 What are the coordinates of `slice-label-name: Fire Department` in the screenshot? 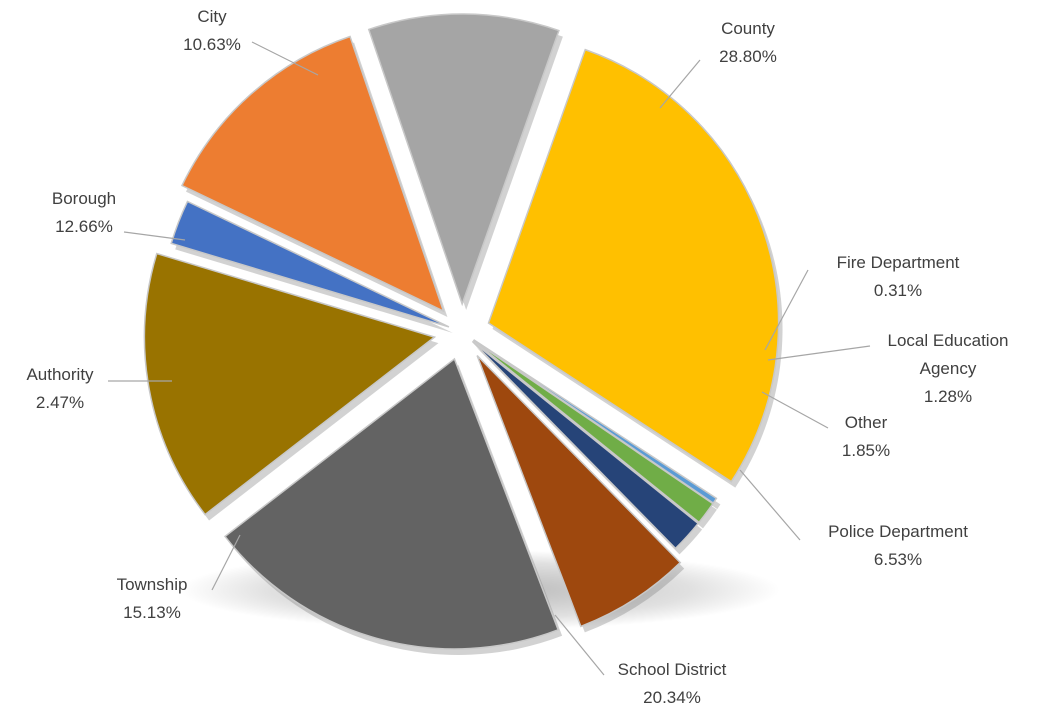 It's located at (898, 262).